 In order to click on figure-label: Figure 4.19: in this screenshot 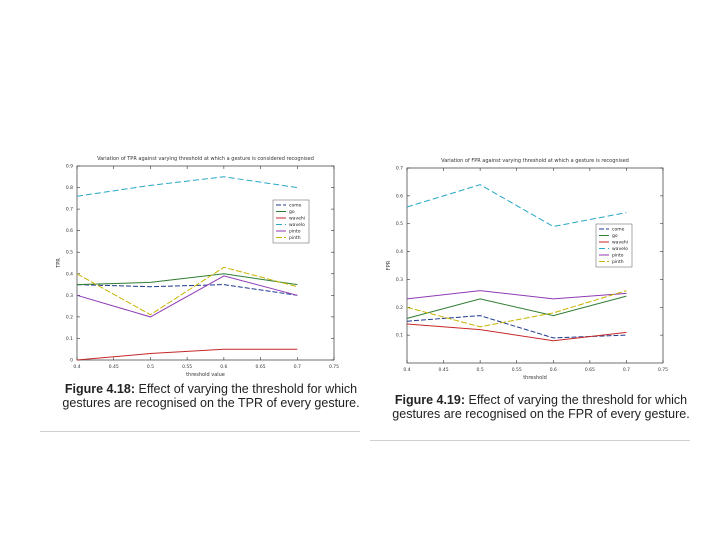, I will do `click(430, 400)`.